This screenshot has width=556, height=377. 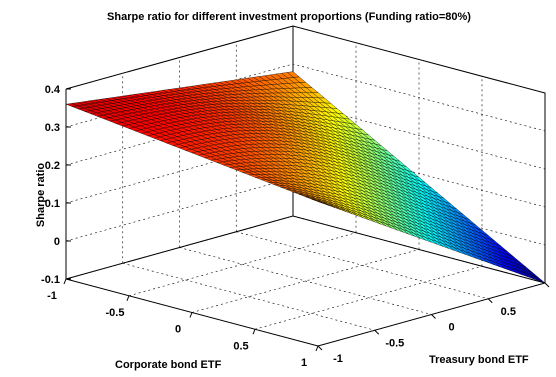 I want to click on z-tick-label: 0, so click(x=57, y=242).